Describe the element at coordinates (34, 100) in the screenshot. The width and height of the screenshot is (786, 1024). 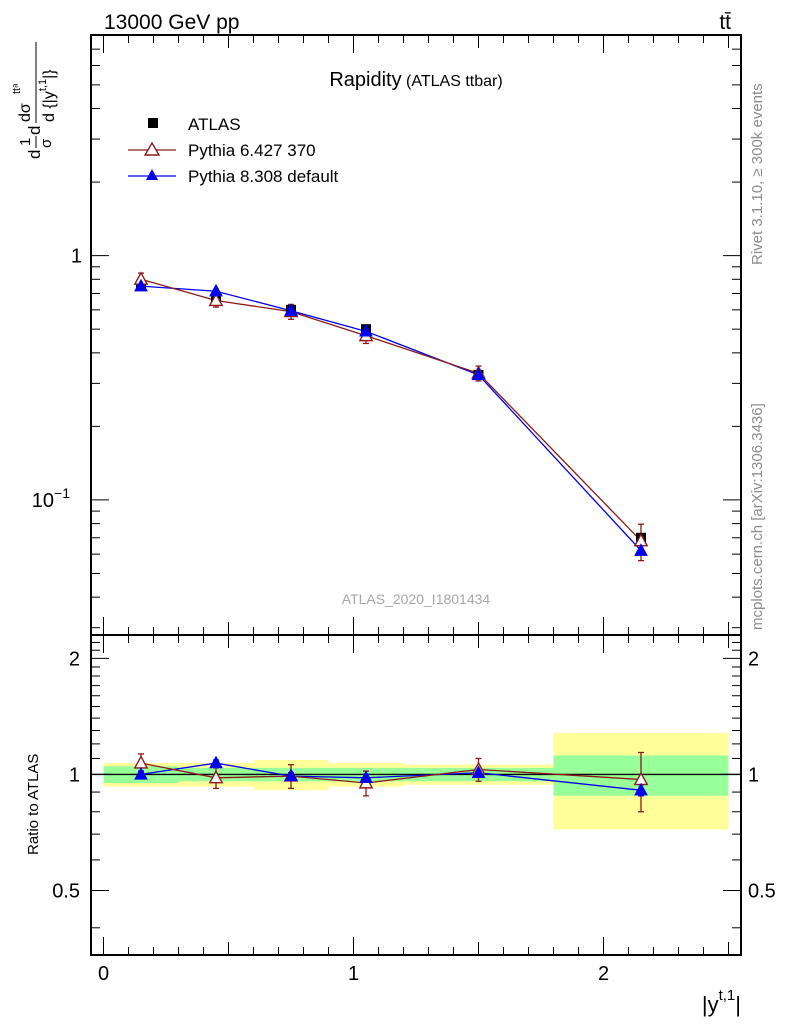
I see `main-y-label: d 1 σ d dσ ttᵃ d {|yt,1|}` at that location.